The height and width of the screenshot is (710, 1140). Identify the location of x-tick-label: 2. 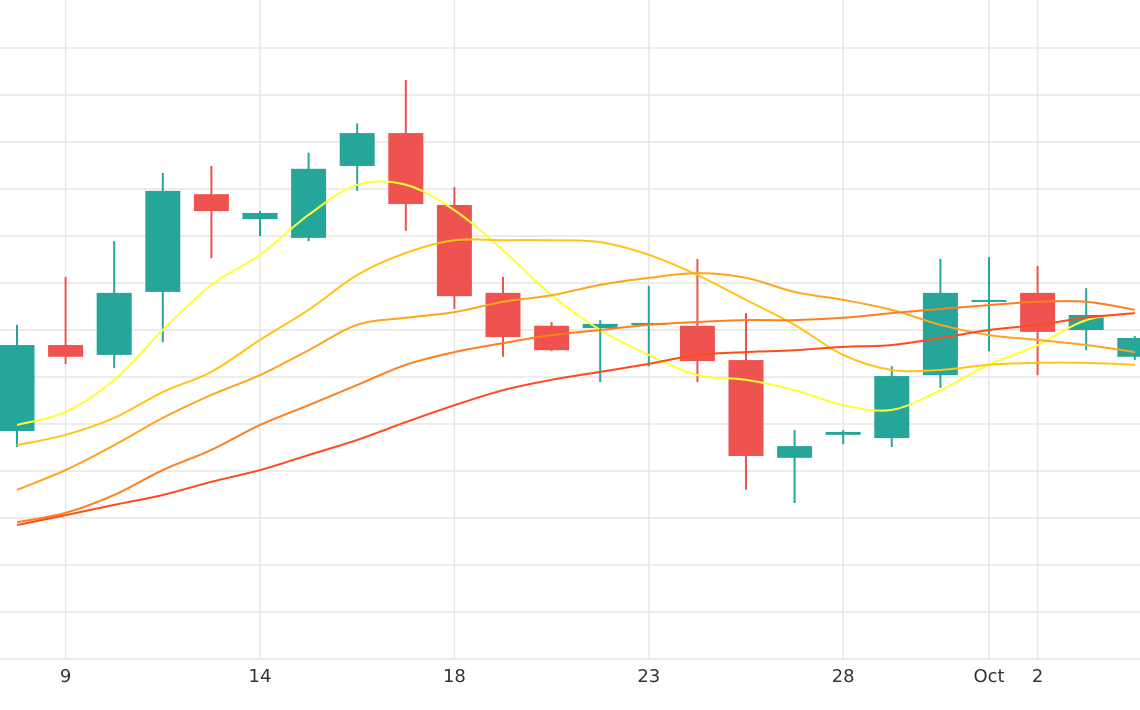
(1037, 676).